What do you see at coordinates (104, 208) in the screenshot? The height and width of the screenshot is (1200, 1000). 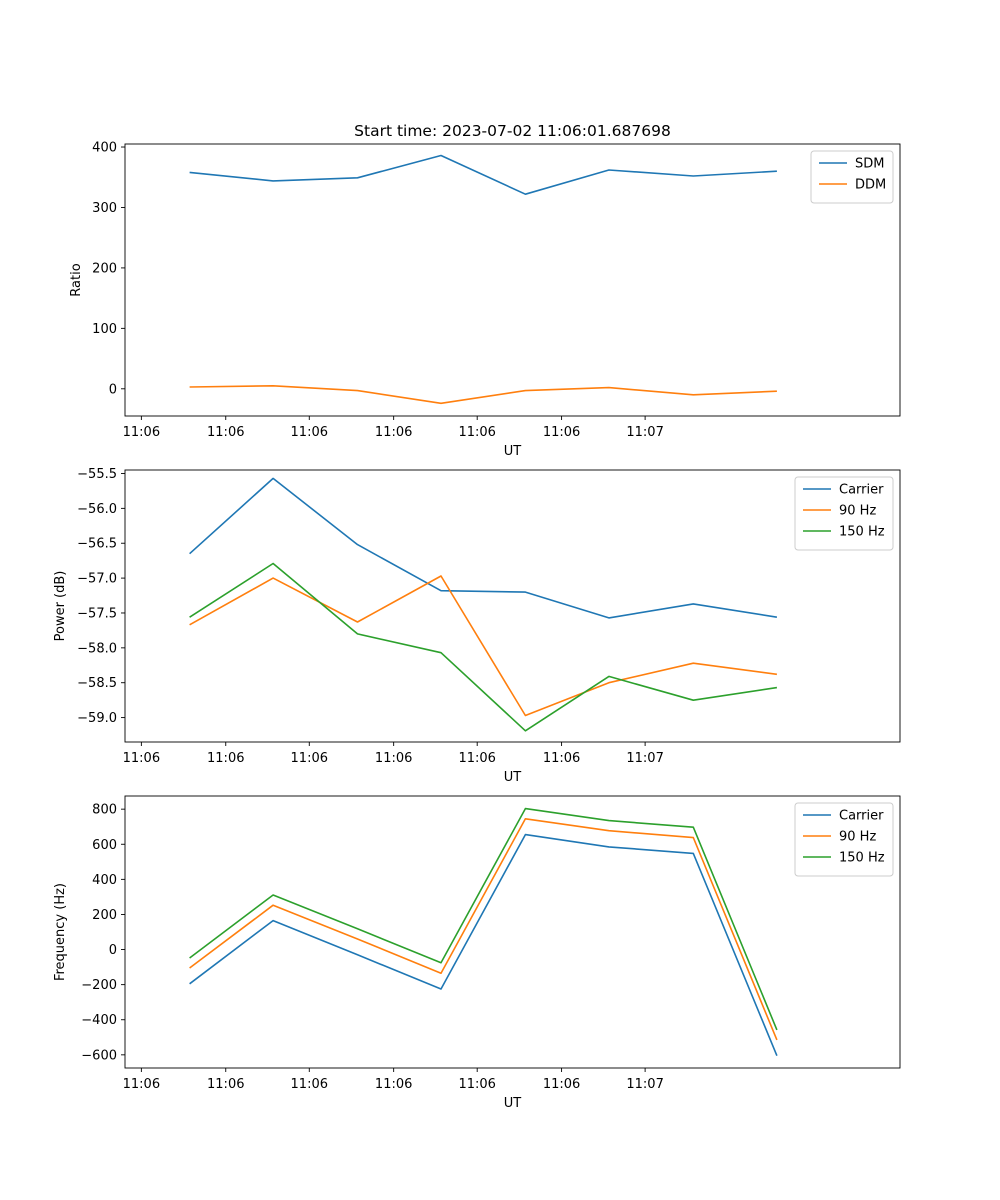 I see `y-tick-label: 300` at bounding box center [104, 208].